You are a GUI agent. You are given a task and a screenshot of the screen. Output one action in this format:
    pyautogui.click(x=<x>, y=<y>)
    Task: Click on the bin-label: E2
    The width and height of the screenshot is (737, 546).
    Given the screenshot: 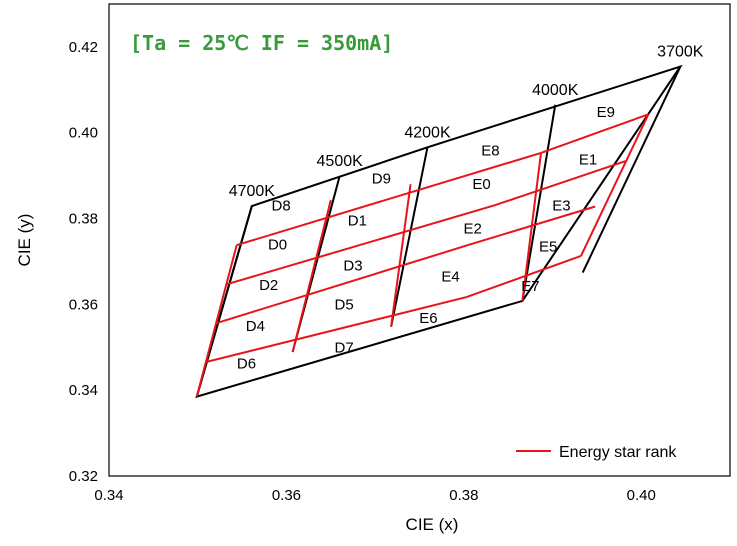 What is the action you would take?
    pyautogui.click(x=473, y=228)
    